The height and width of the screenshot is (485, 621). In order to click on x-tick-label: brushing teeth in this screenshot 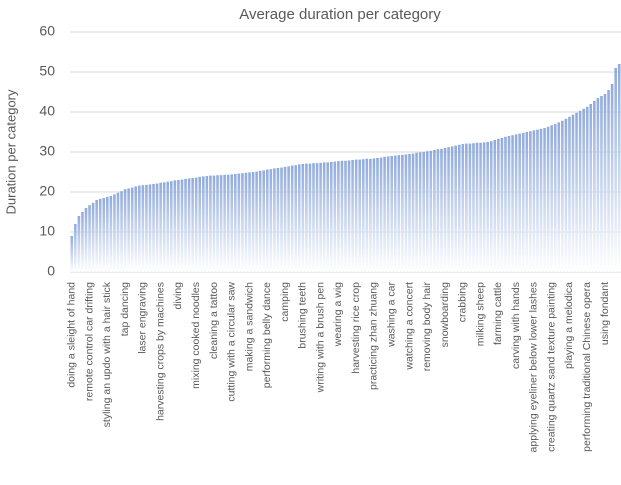, I will do `click(303, 315)`.